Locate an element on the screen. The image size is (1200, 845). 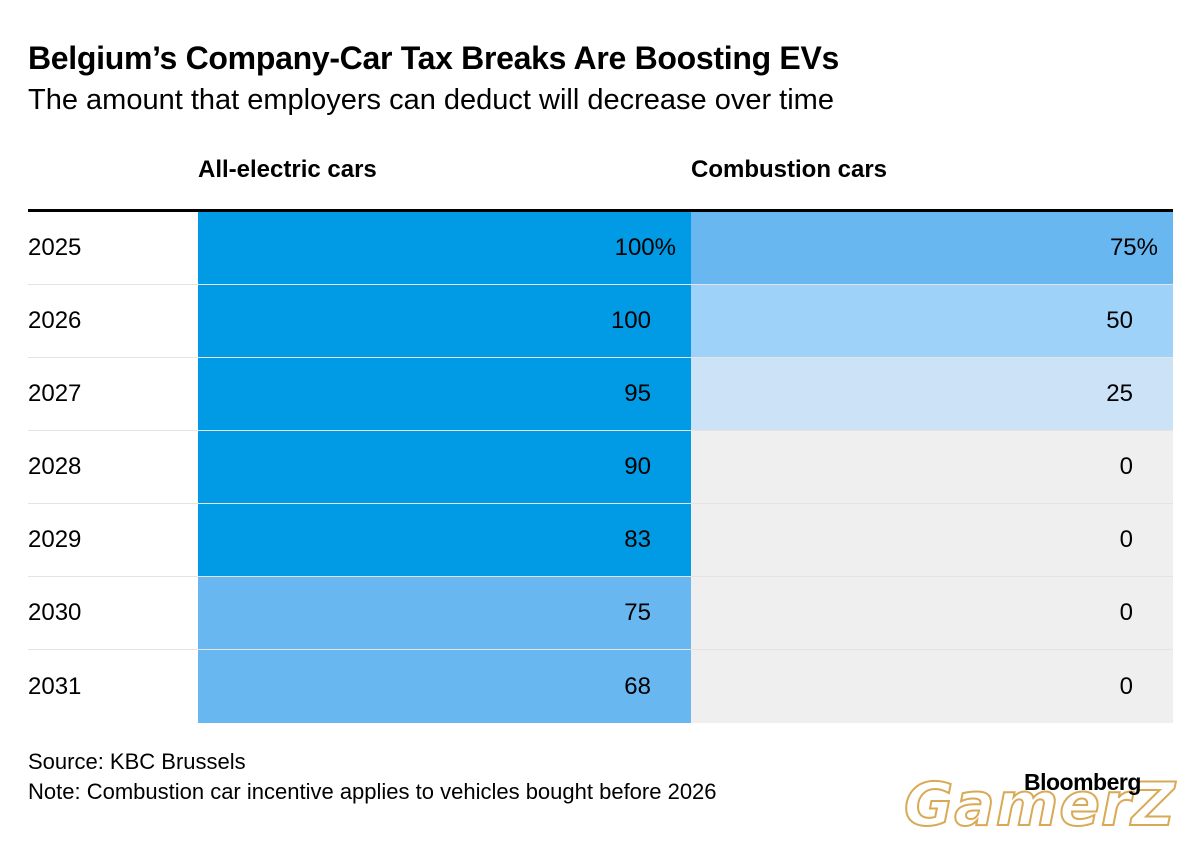
table-row: 2028 90 0 is located at coordinates (600, 467).